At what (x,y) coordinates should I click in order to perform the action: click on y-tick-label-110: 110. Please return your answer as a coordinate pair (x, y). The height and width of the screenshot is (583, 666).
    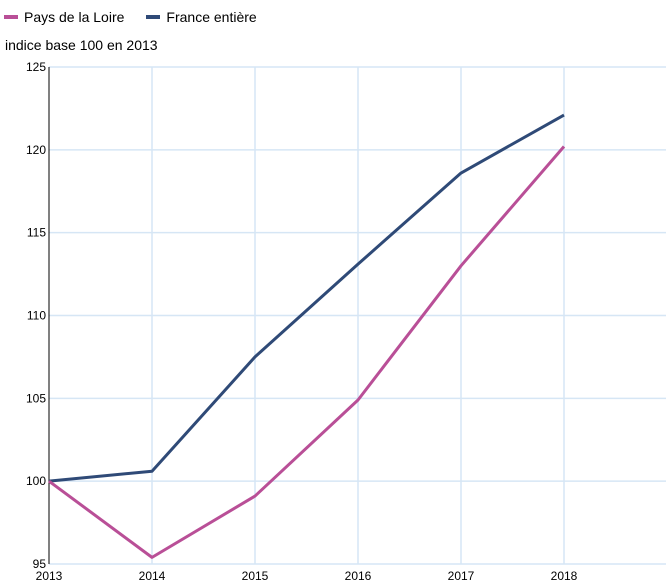
    Looking at the image, I should click on (36, 316).